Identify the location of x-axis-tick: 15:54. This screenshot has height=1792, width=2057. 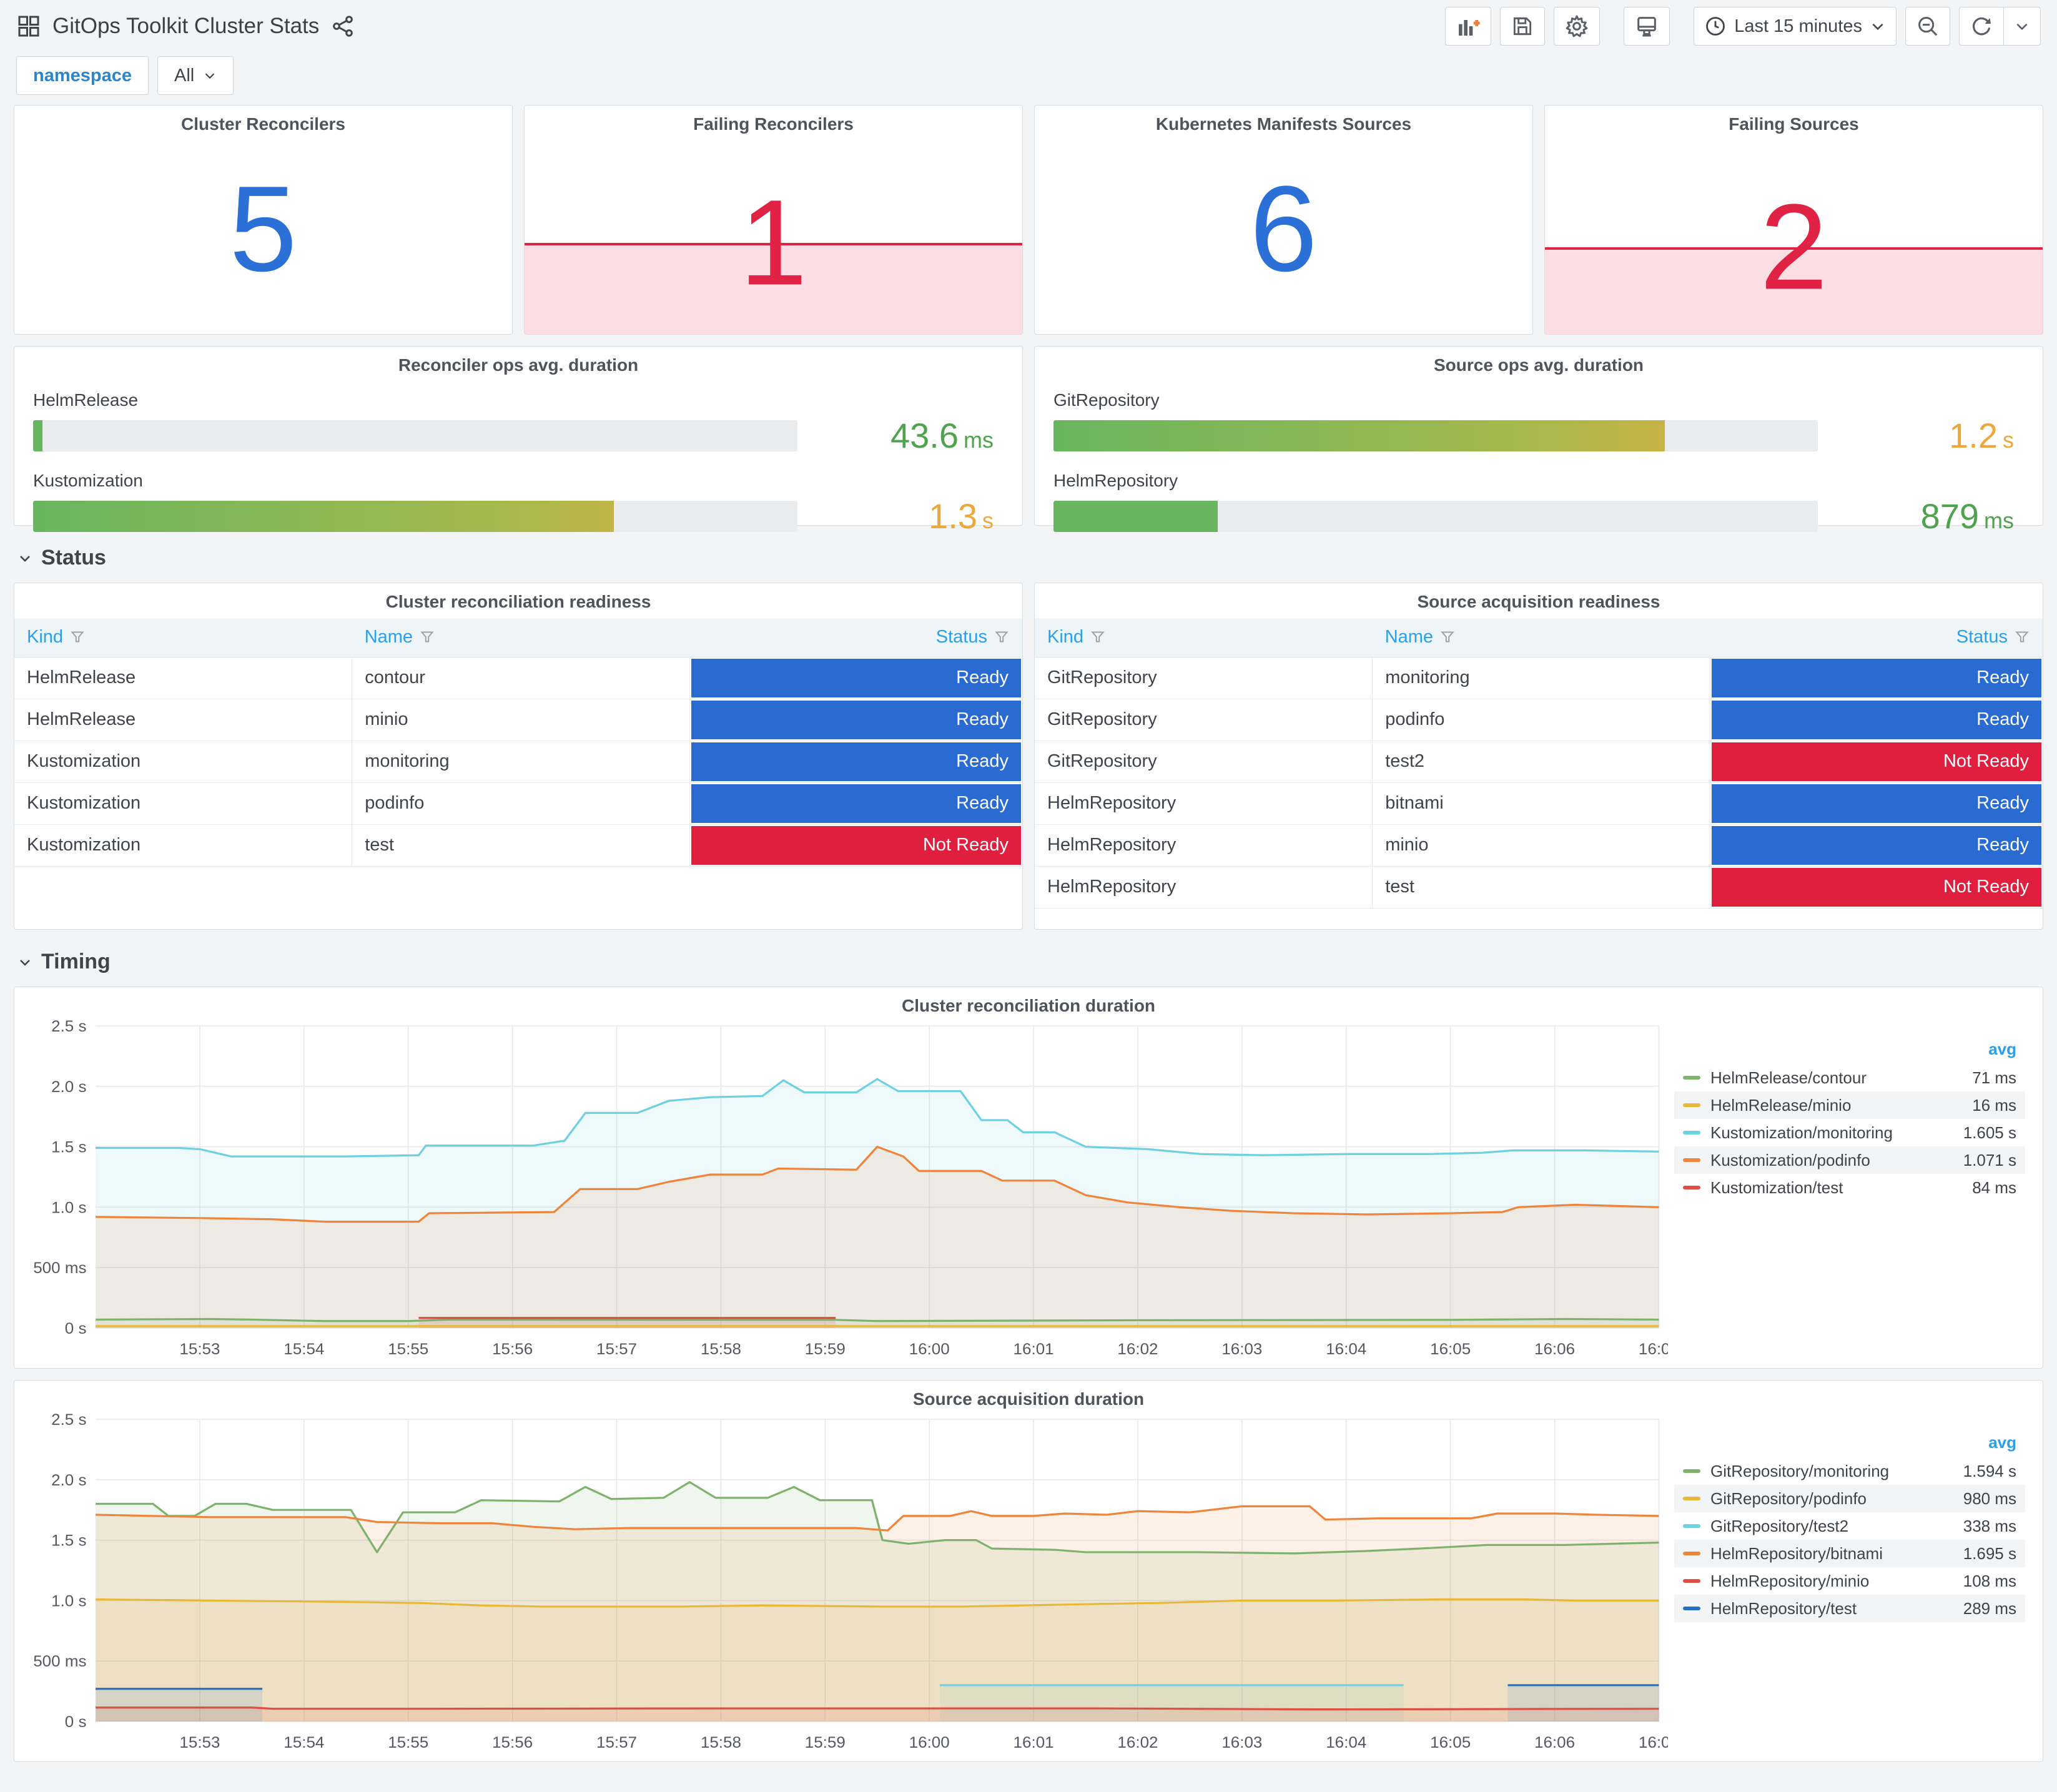
(304, 1349).